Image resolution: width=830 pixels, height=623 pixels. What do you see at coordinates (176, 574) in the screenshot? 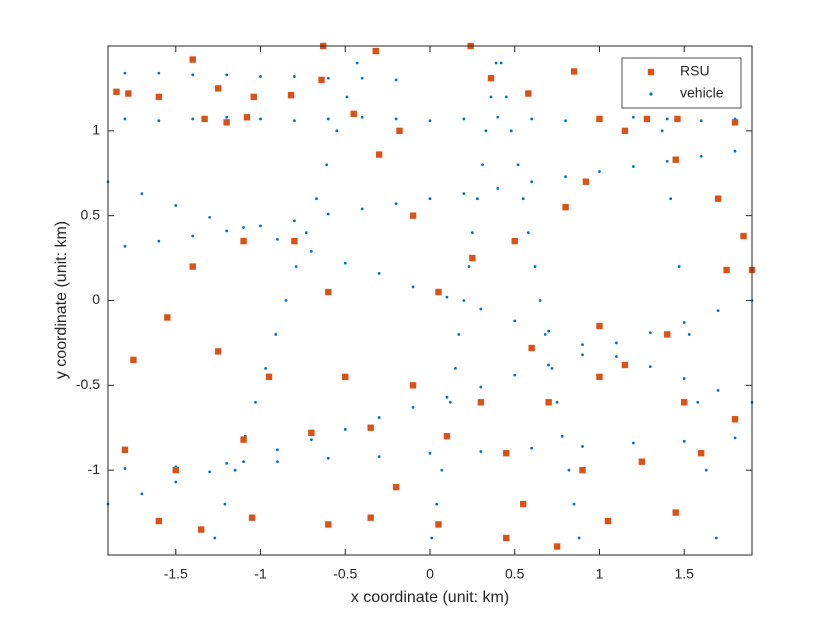
I see `x-tick-label: -1.5` at bounding box center [176, 574].